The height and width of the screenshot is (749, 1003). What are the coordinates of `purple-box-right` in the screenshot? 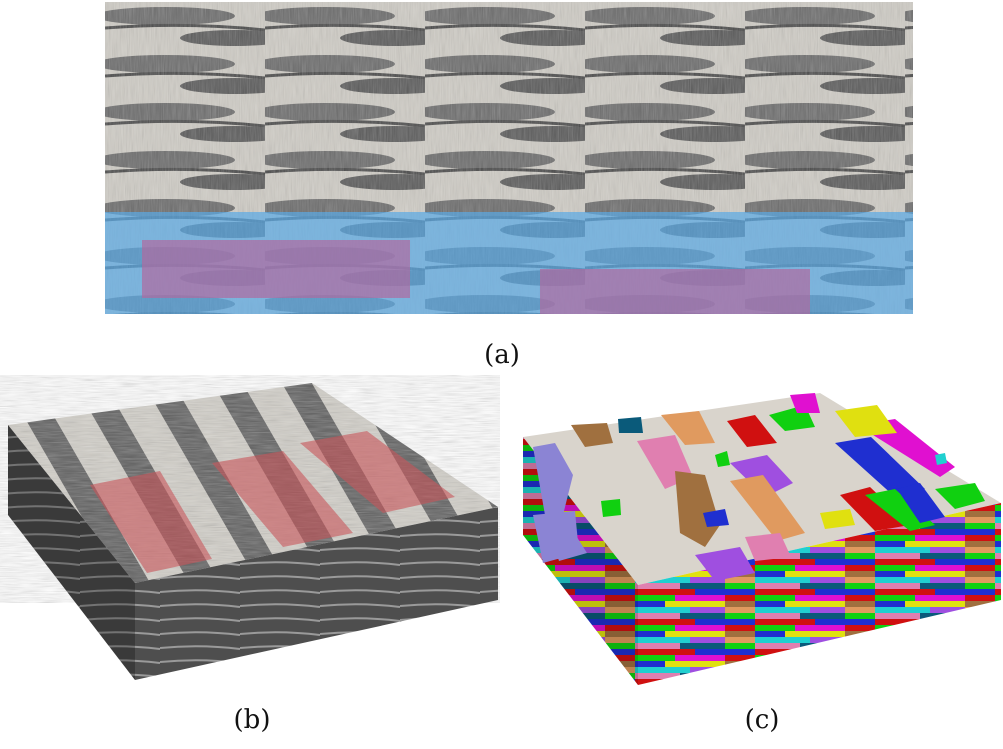 It's located at (675, 291).